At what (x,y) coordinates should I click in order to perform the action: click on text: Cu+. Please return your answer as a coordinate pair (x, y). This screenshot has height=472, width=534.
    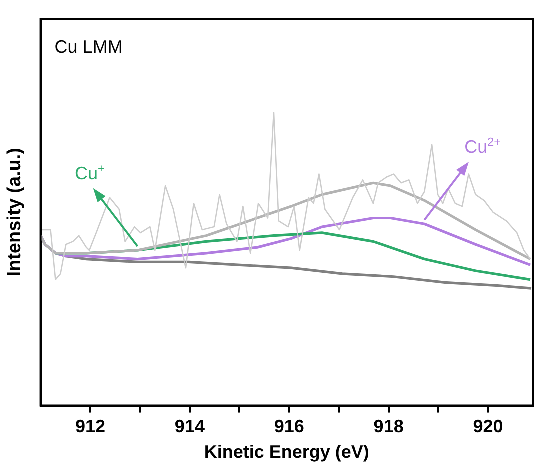
    Looking at the image, I should click on (89, 173).